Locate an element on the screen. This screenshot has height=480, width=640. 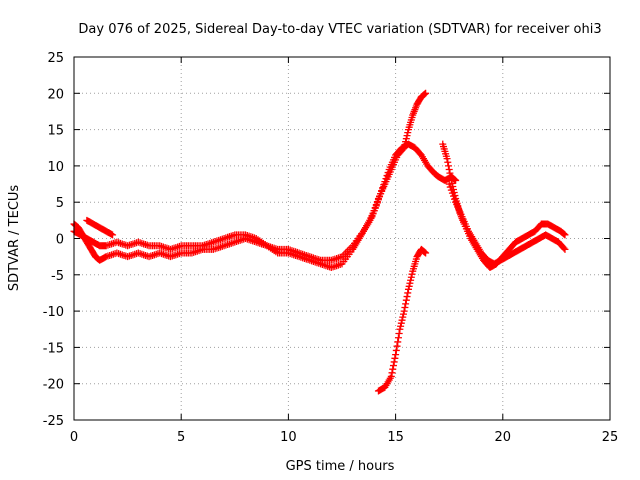
y-axis-label: SDTVAR / TECUs is located at coordinates (14, 238).